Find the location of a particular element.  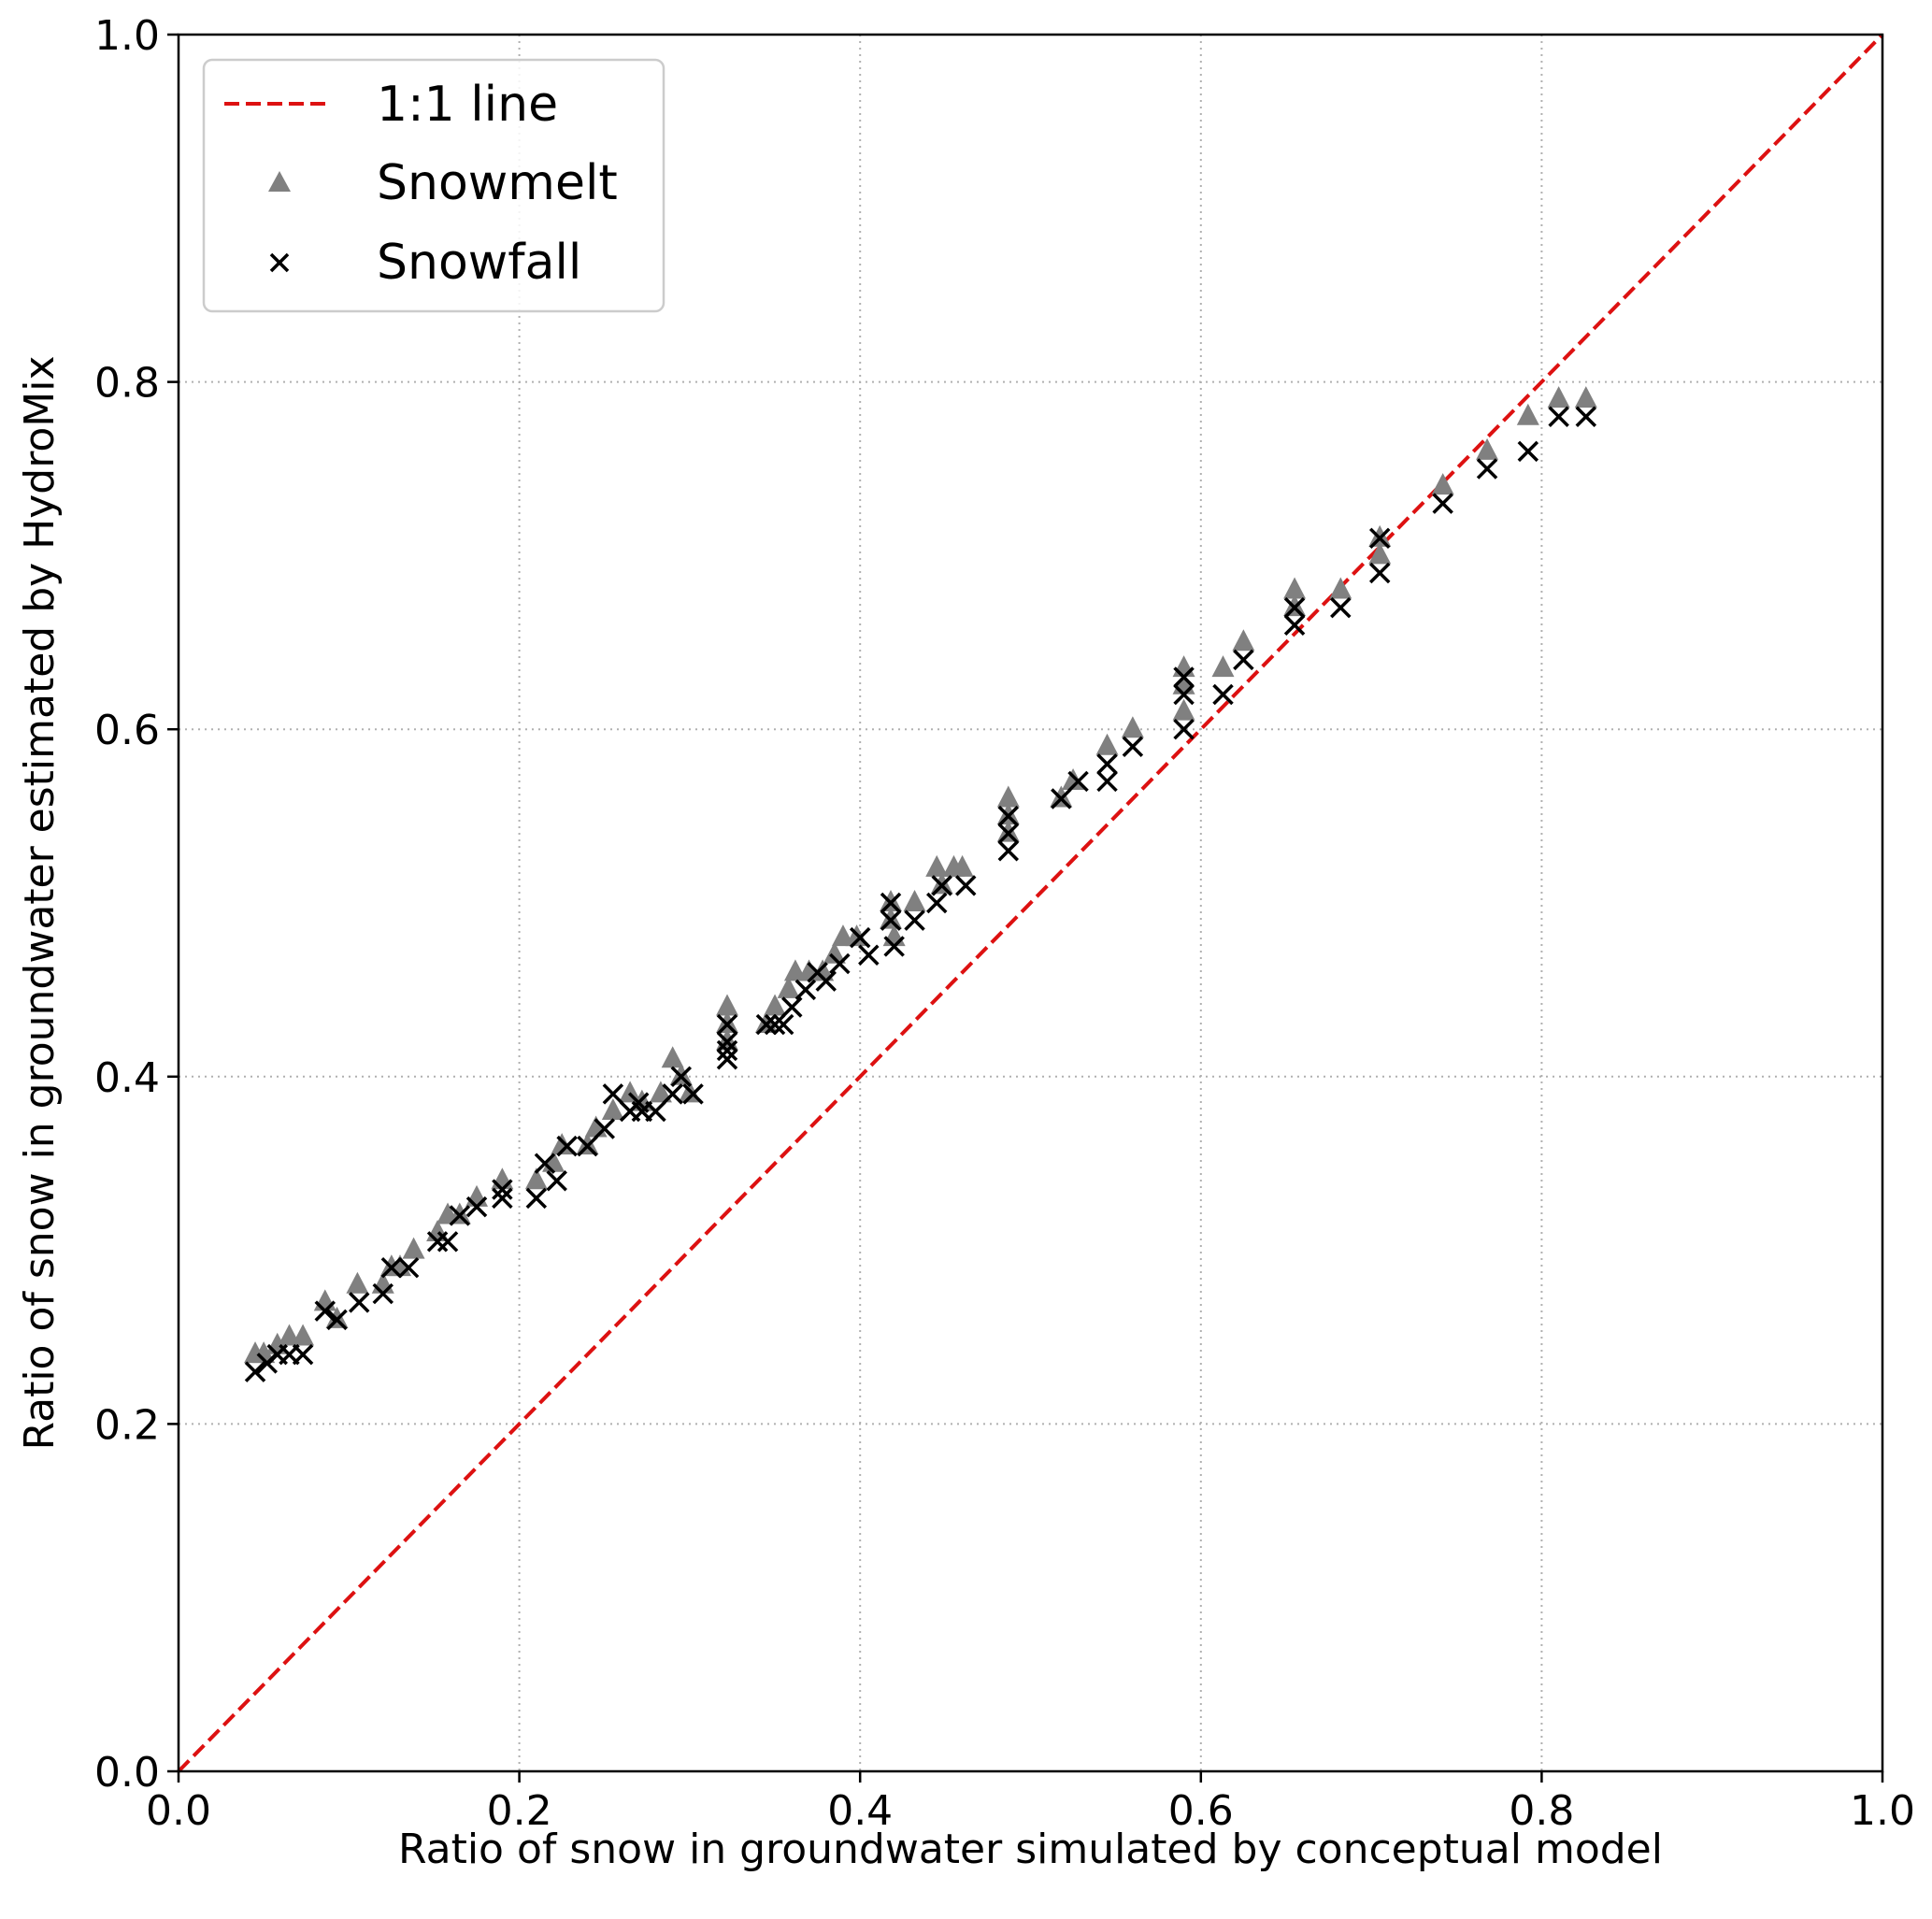

legend-box is located at coordinates (433, 185).